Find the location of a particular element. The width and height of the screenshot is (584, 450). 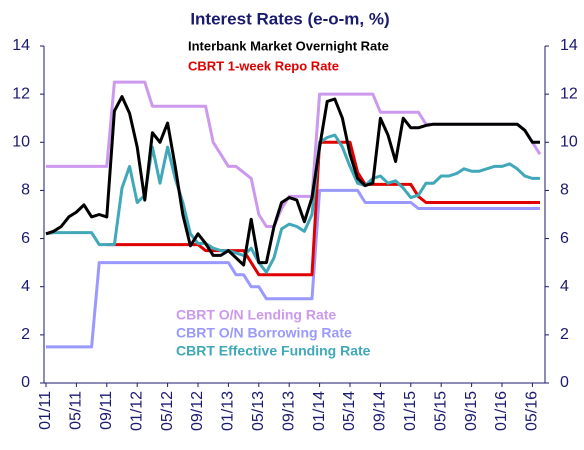

legend-label: CBRT Effective Funding Rate is located at coordinates (273, 351).